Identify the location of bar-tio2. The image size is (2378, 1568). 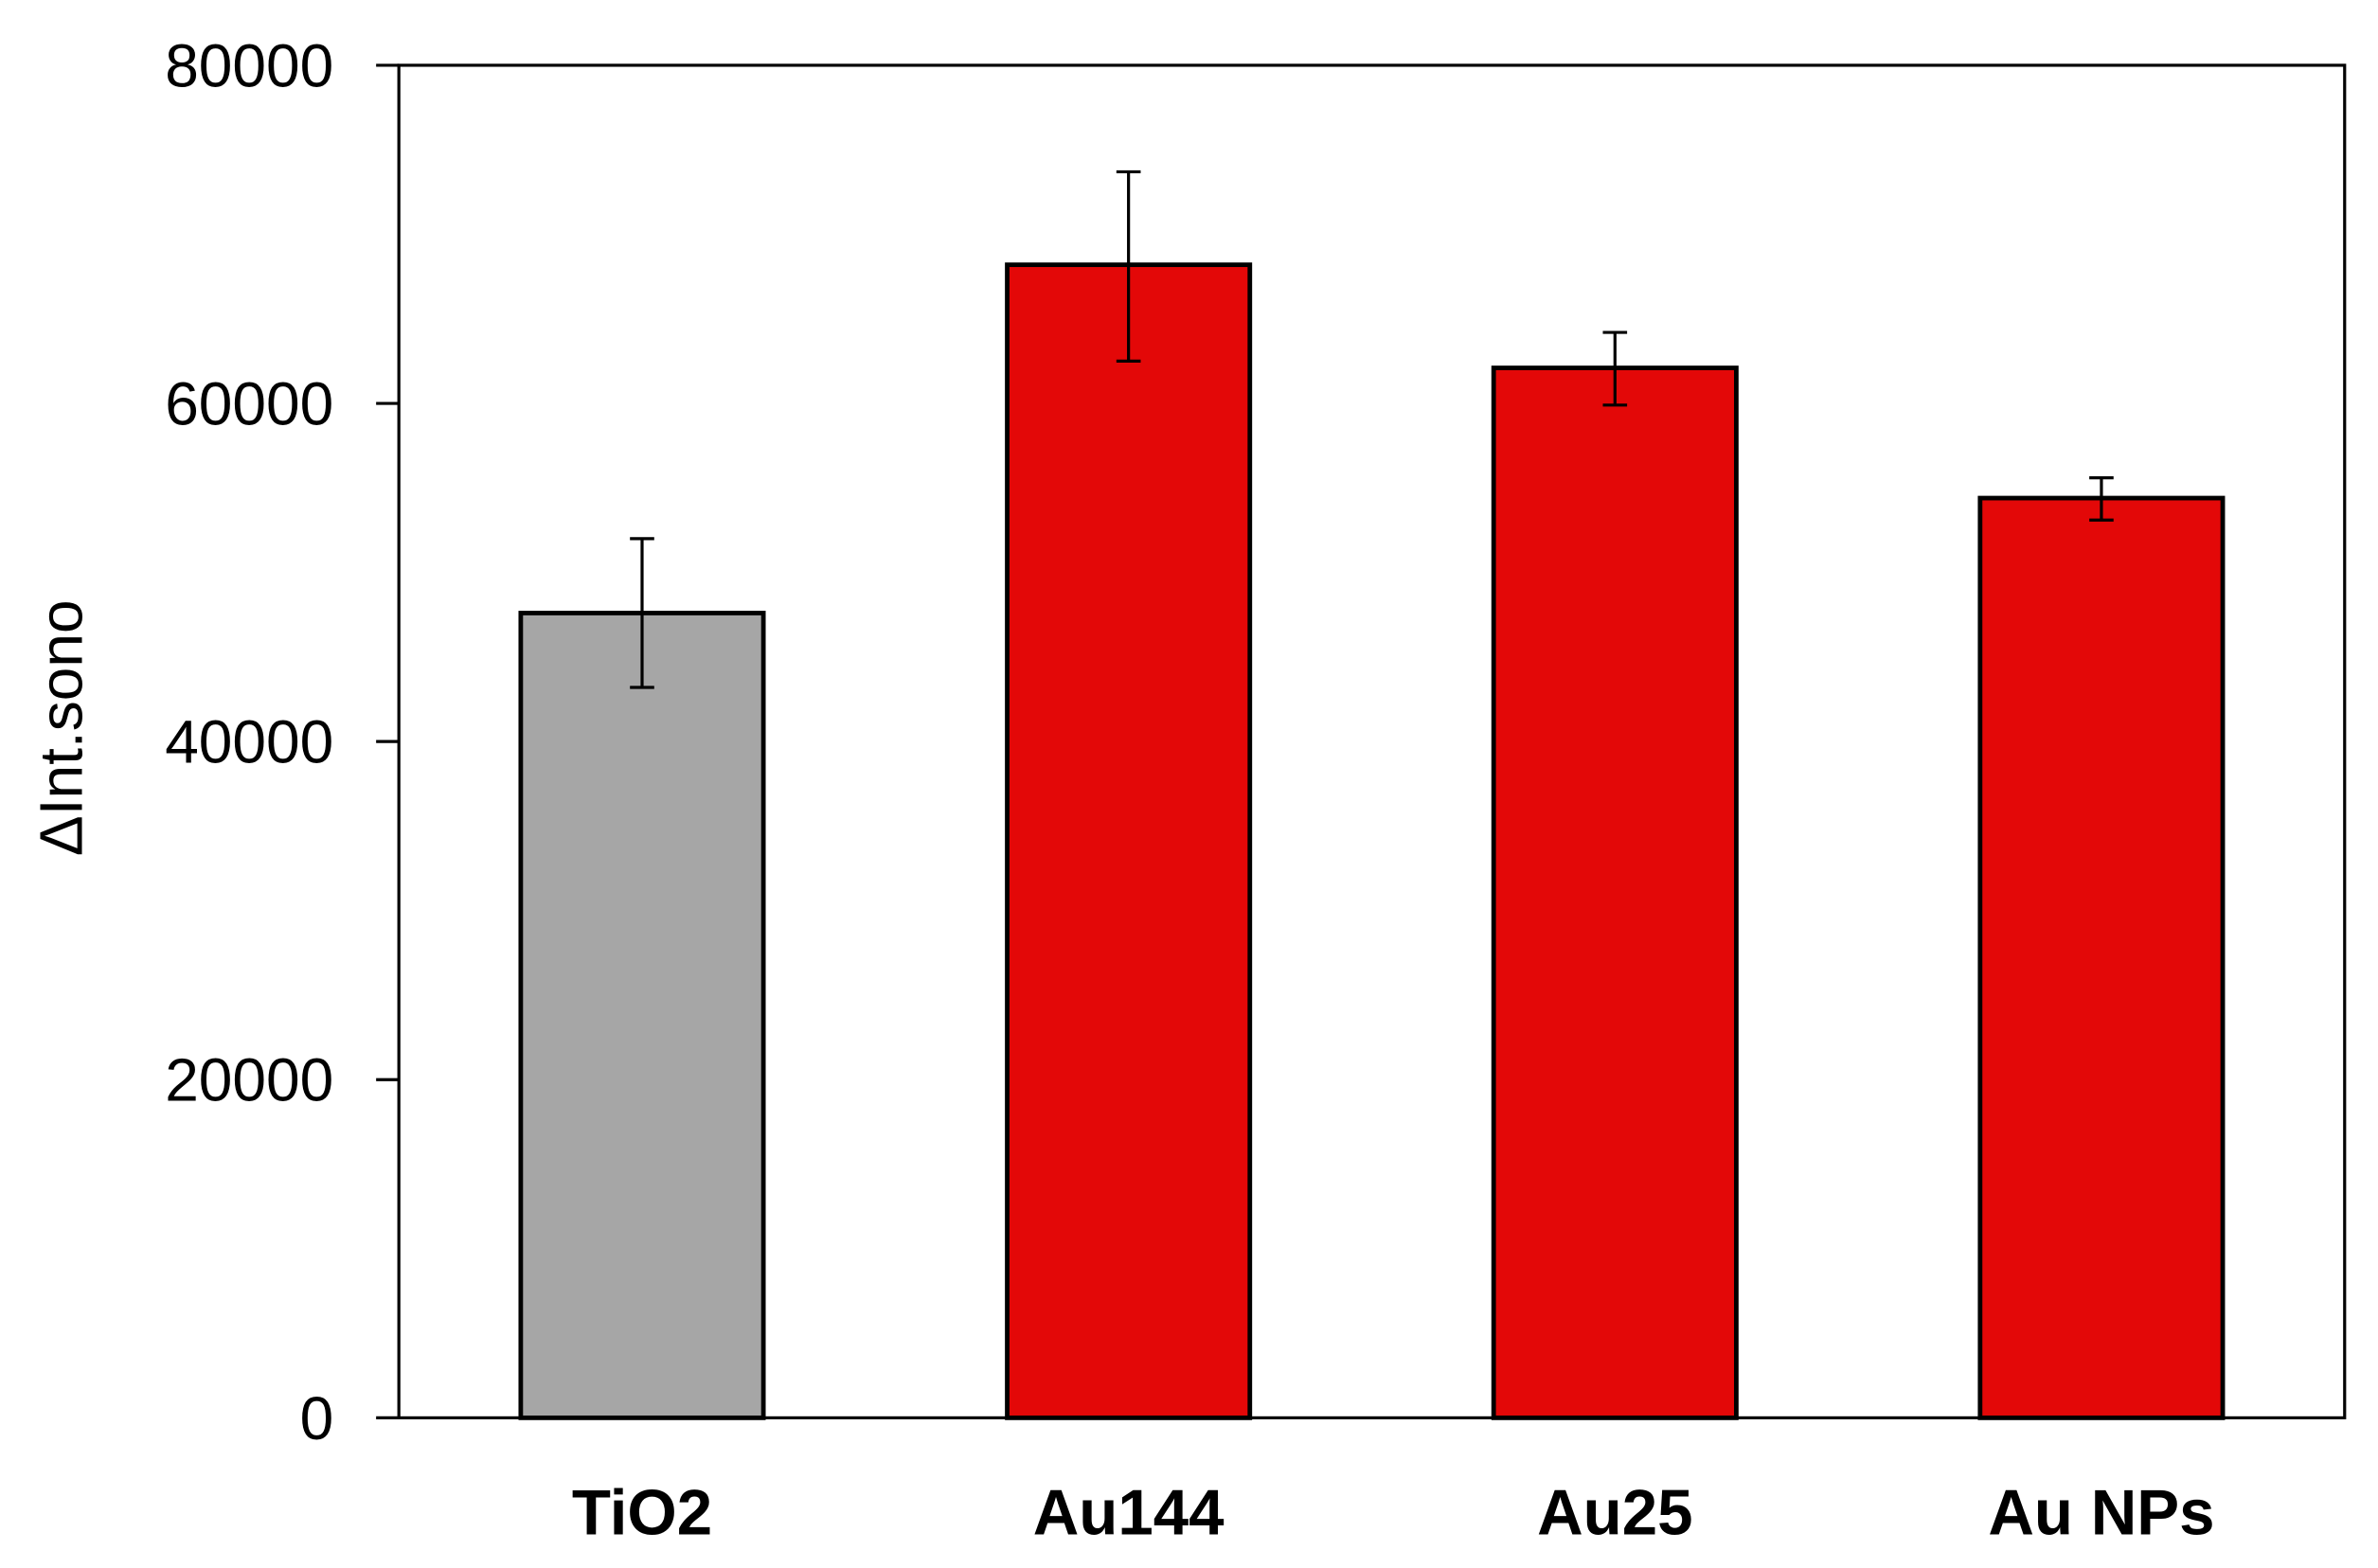
(642, 1015).